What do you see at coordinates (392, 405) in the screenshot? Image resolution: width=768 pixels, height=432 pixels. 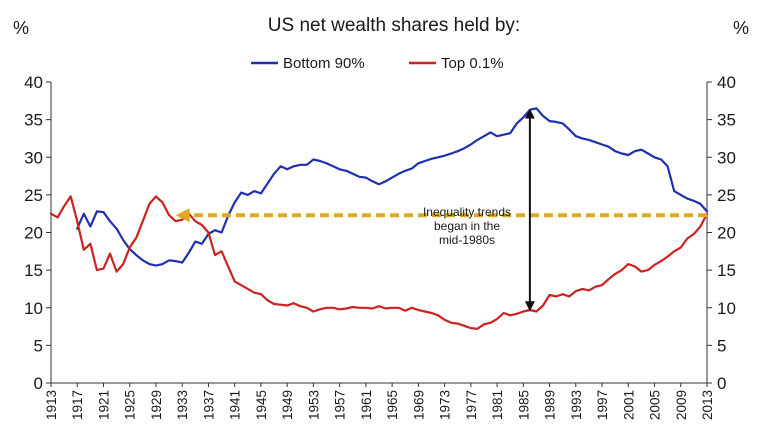 I see `x-tick-label: 1965` at bounding box center [392, 405].